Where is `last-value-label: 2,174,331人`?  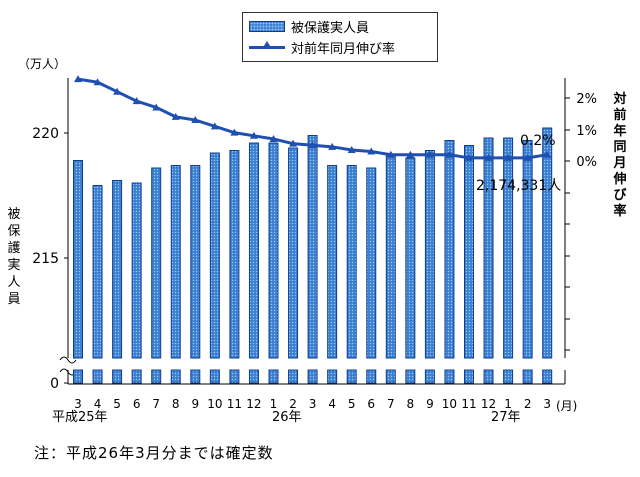 last-value-label: 2,174,331人 is located at coordinates (518, 186).